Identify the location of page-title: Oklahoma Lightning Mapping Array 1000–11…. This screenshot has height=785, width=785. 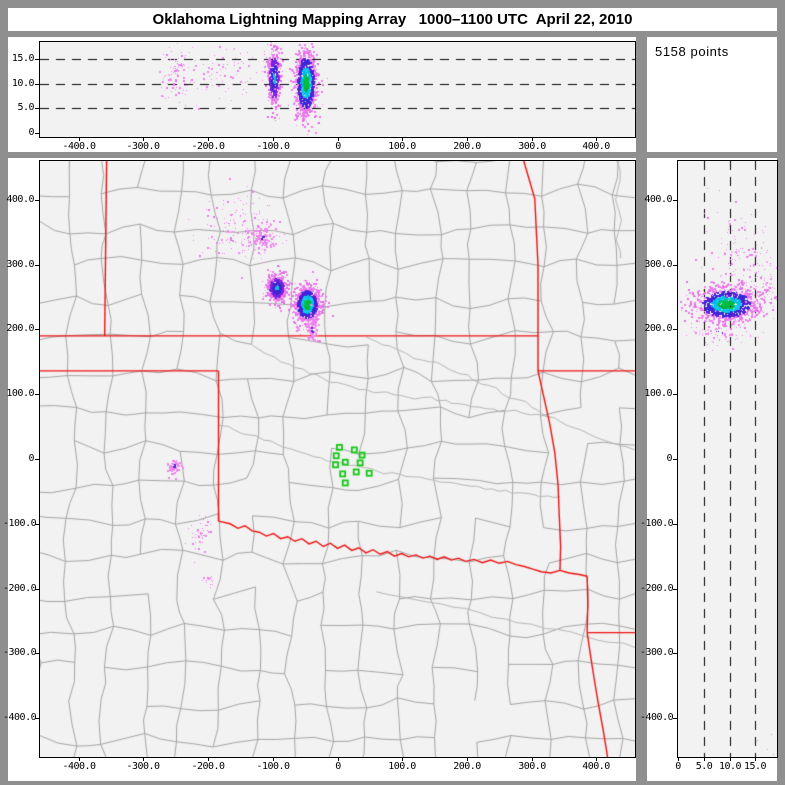
(392, 19).